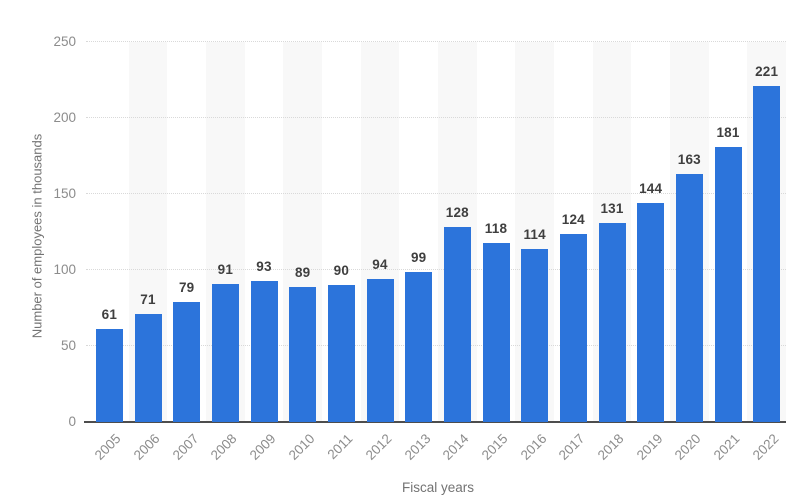 The height and width of the screenshot is (503, 802). What do you see at coordinates (341, 271) in the screenshot?
I see `bar-value-label: 90` at bounding box center [341, 271].